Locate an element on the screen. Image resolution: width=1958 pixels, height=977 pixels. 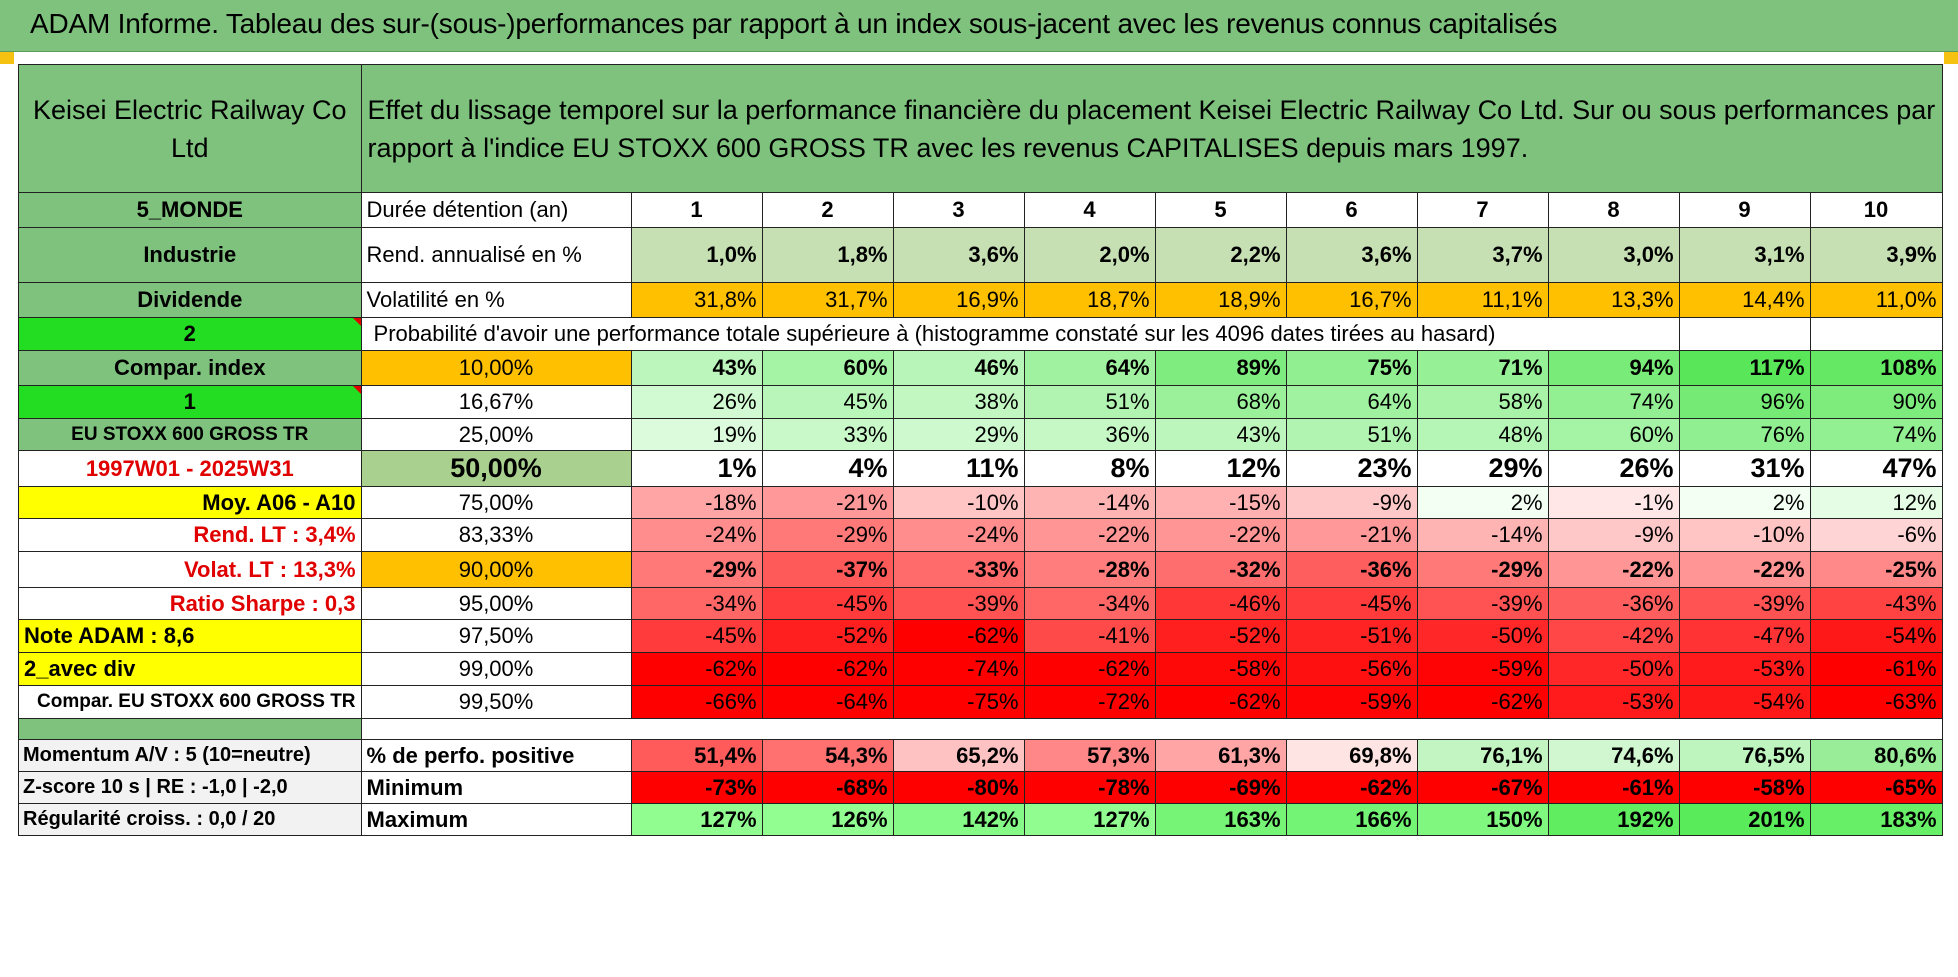
volatility-value: 31,8% is located at coordinates (696, 300).